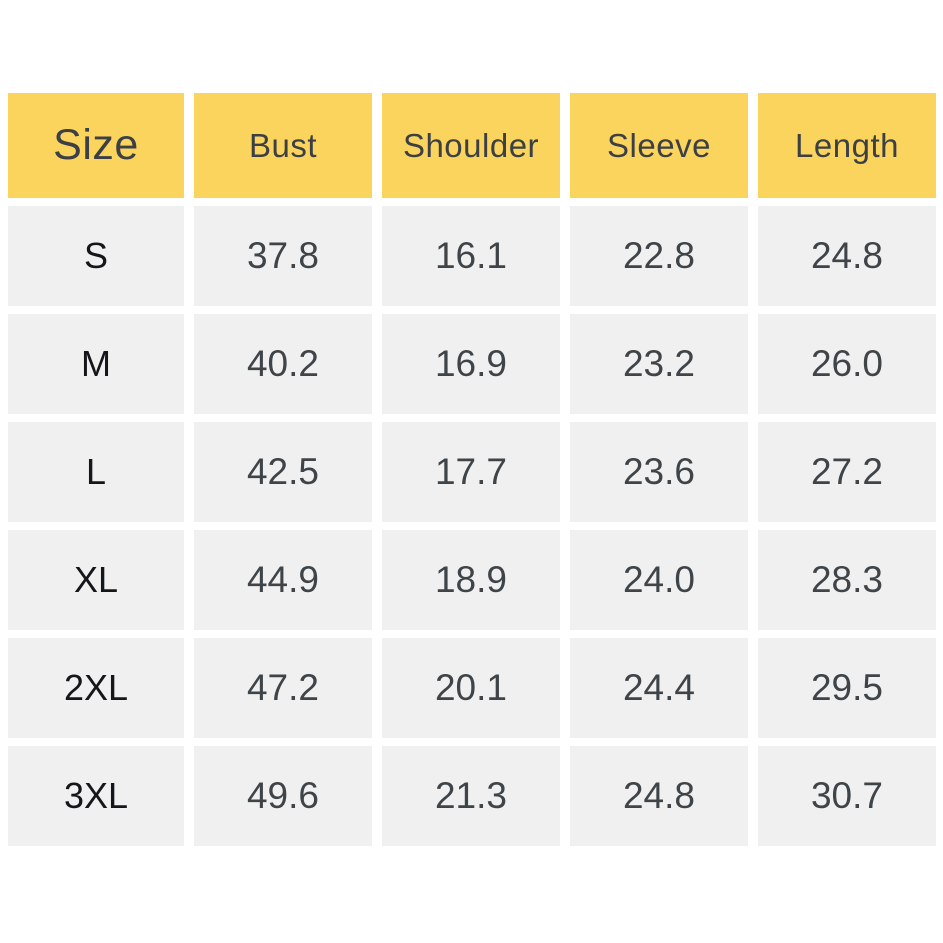 The width and height of the screenshot is (943, 943). Describe the element at coordinates (471, 796) in the screenshot. I see `table-cell-3xl-shoulder: 21.3` at that location.